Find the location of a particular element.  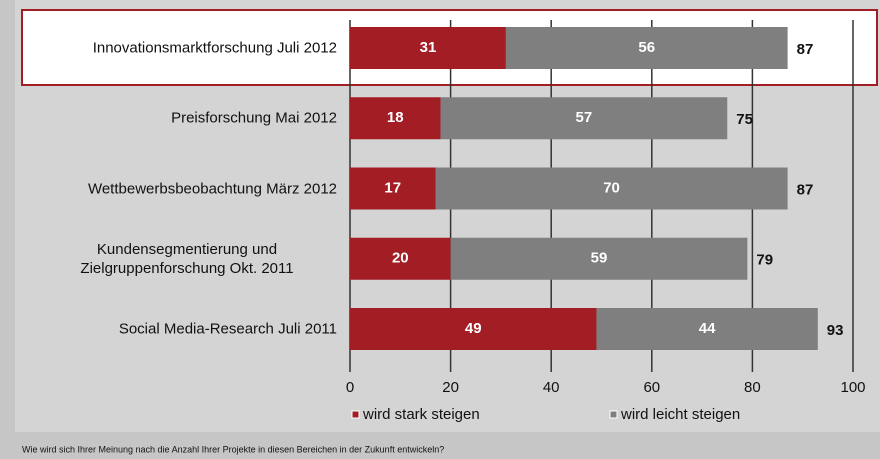

category-label: Innovationsmarktforschung Juli 2012 is located at coordinates (214, 48).